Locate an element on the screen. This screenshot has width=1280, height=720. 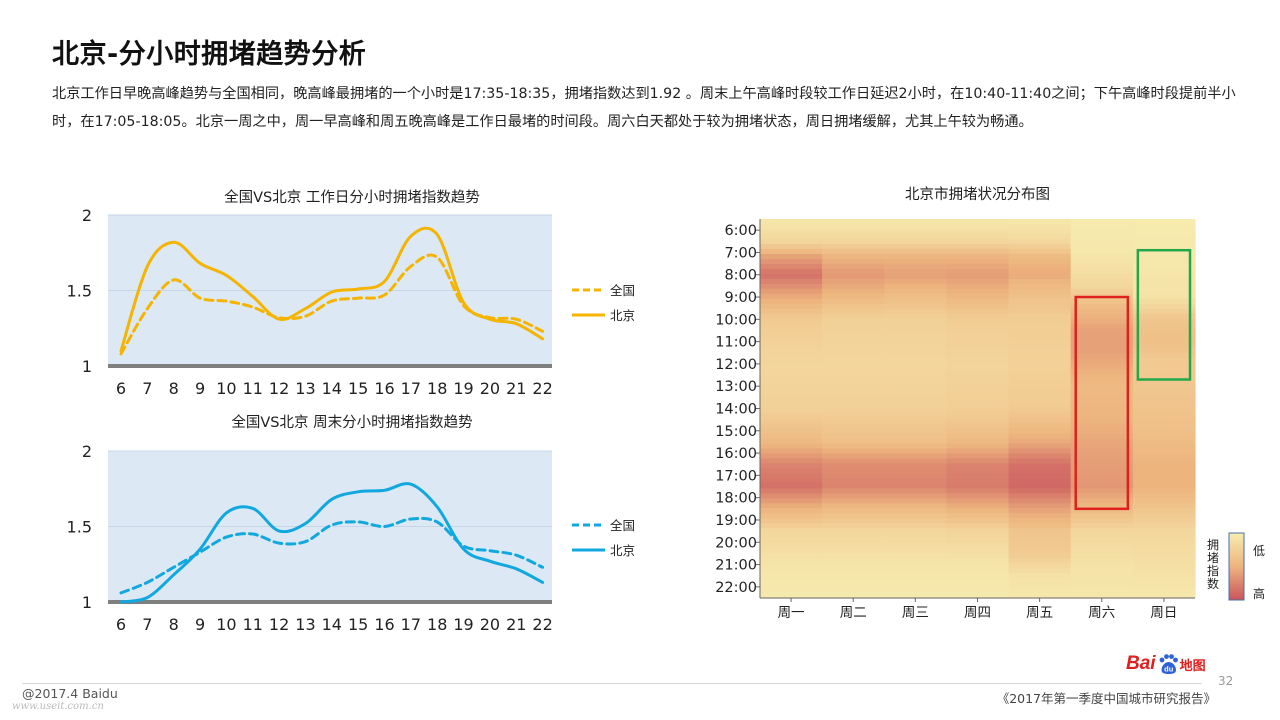
x-tick-label: 20 is located at coordinates (490, 624).